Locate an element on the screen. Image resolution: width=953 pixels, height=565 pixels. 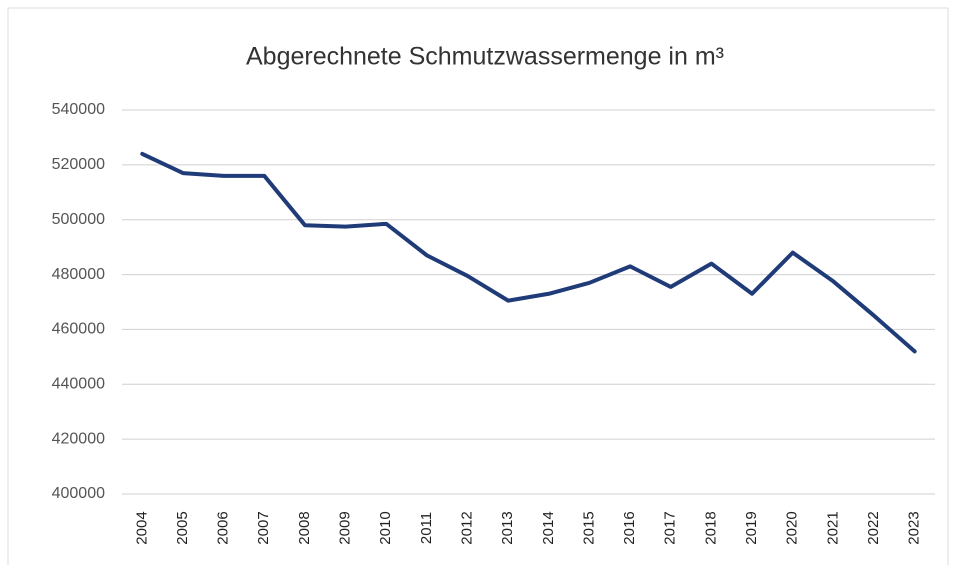
x-tick-label: 2009 is located at coordinates (345, 527).